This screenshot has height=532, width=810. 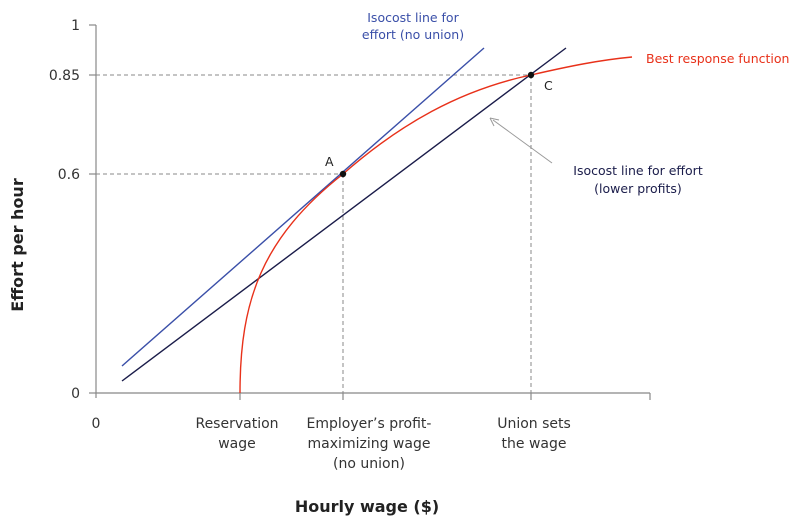 I want to click on arrow-head-icon, so click(x=494, y=122).